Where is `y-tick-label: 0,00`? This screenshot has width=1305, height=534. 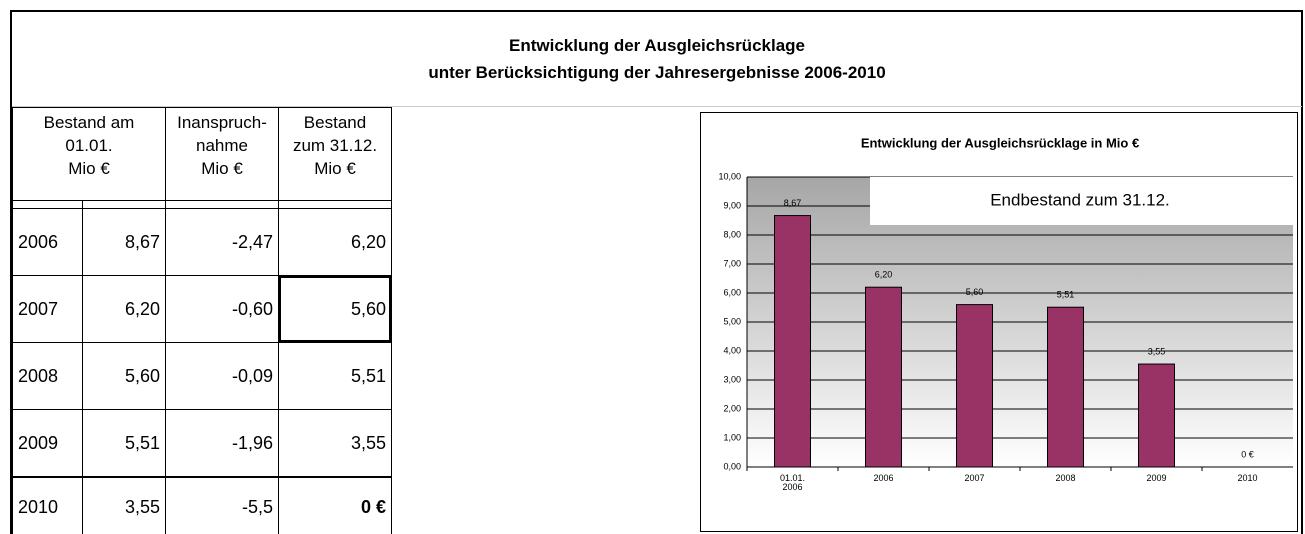 y-tick-label: 0,00 is located at coordinates (732, 466).